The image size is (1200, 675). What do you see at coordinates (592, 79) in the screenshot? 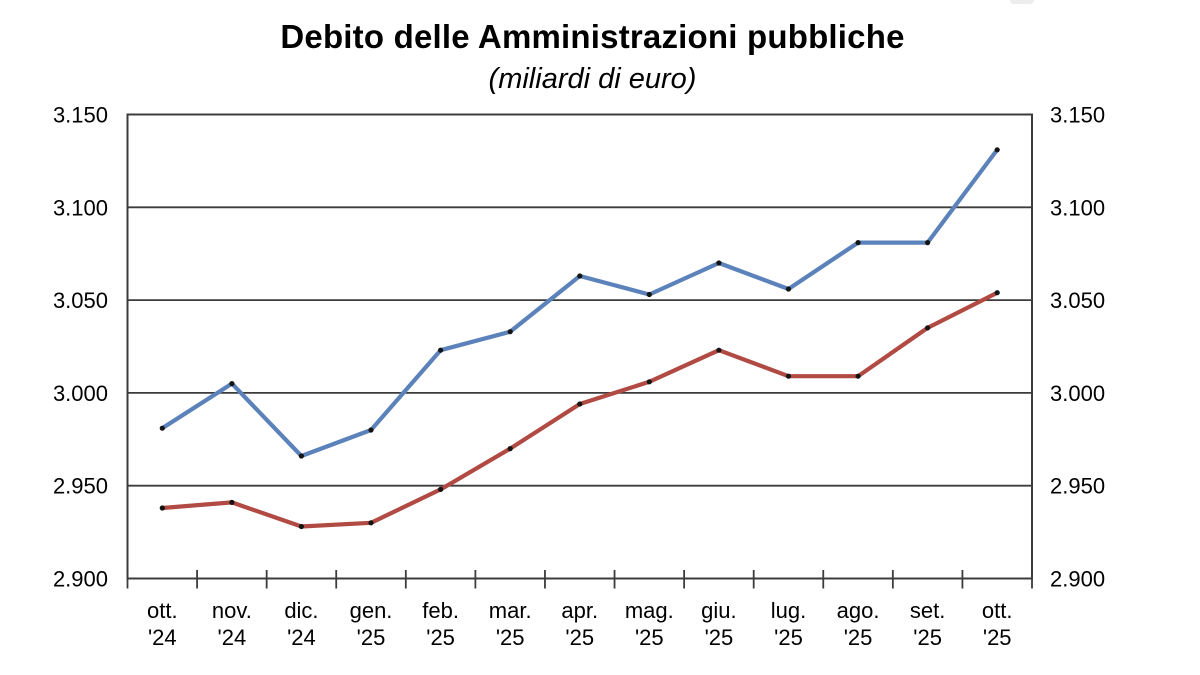
I see `chart-subtitle: (miliardi di euro)` at bounding box center [592, 79].